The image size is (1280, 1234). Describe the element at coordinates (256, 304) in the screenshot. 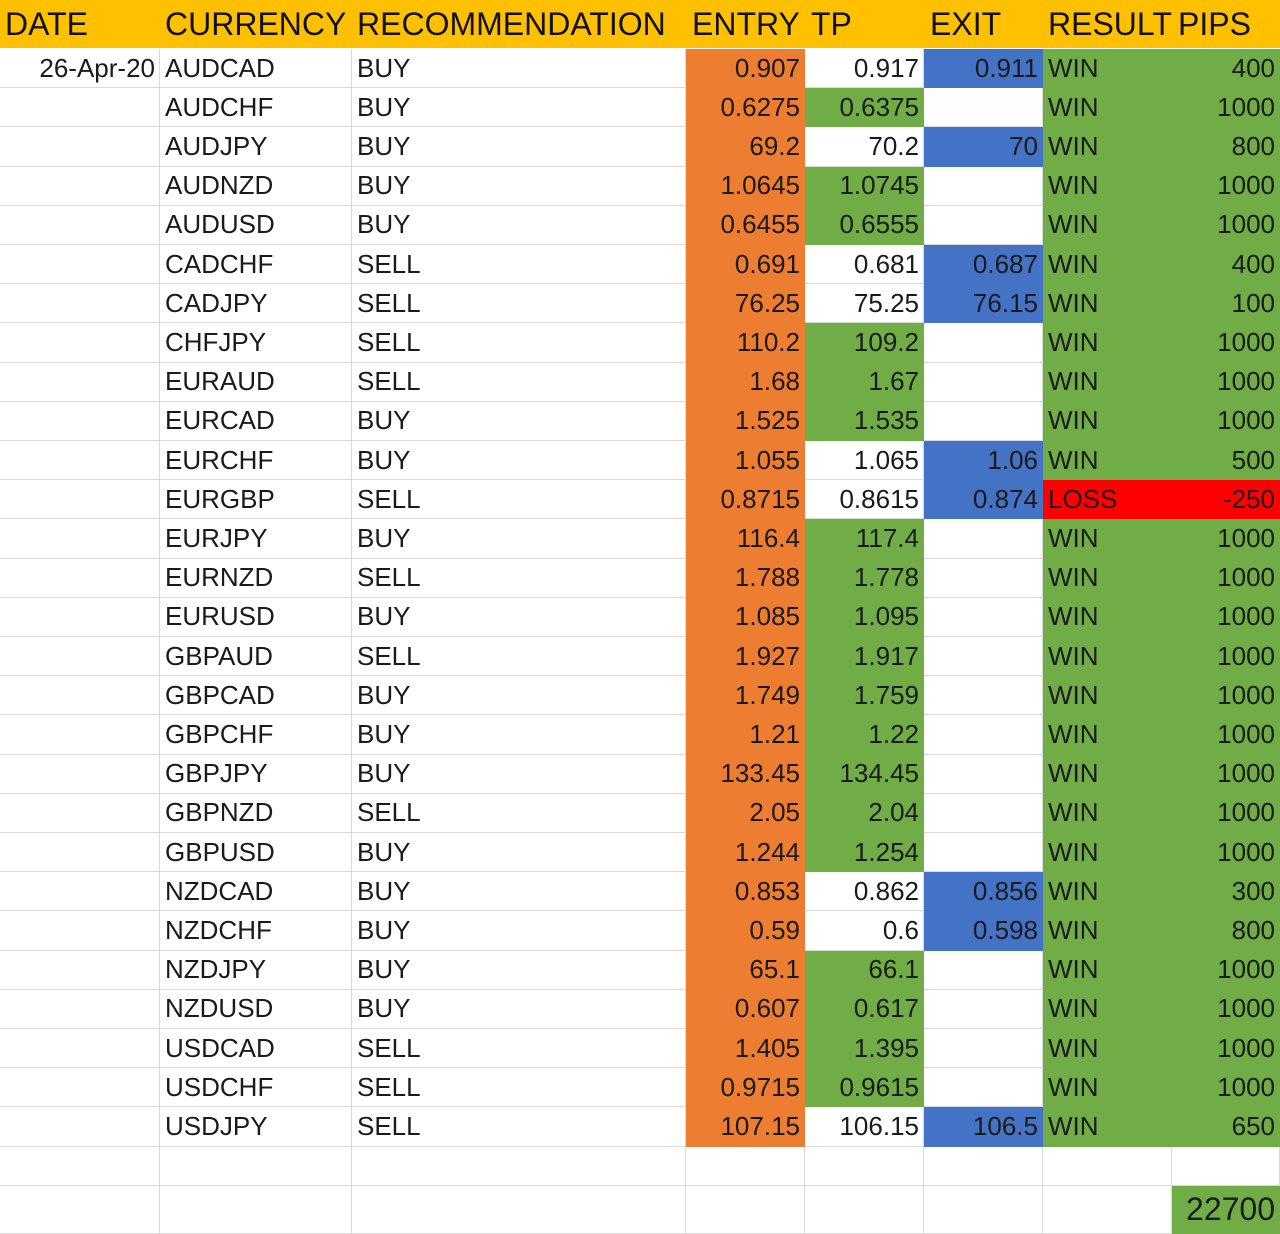

I see `currency-cell: CADJPY` at that location.